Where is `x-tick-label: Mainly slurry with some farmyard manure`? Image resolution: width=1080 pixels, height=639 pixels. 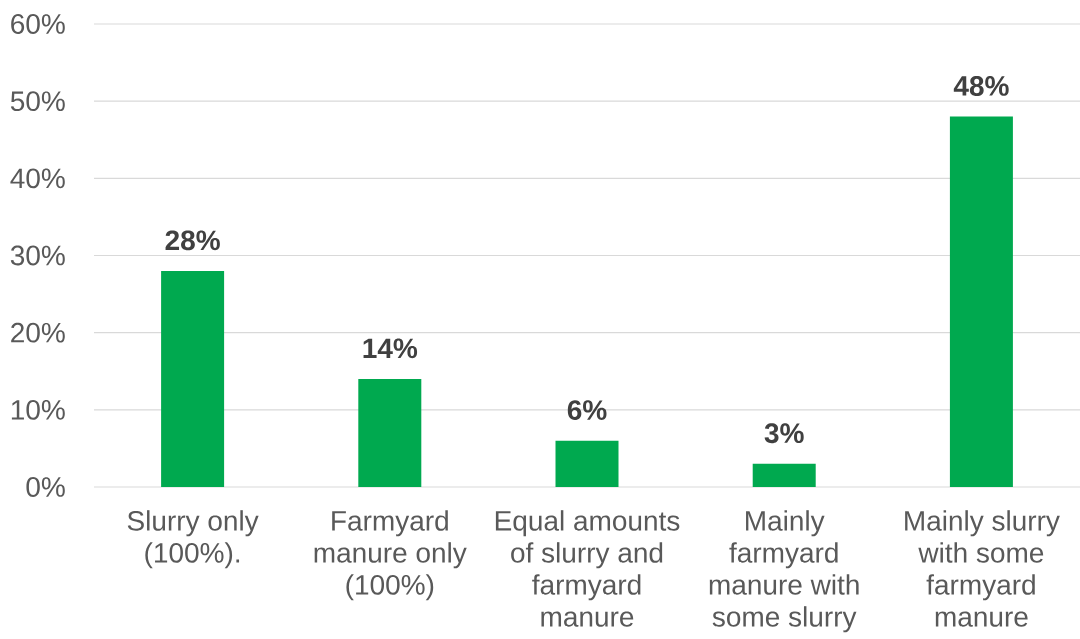 x-tick-label: Mainly slurry with some farmyard manure is located at coordinates (982, 568).